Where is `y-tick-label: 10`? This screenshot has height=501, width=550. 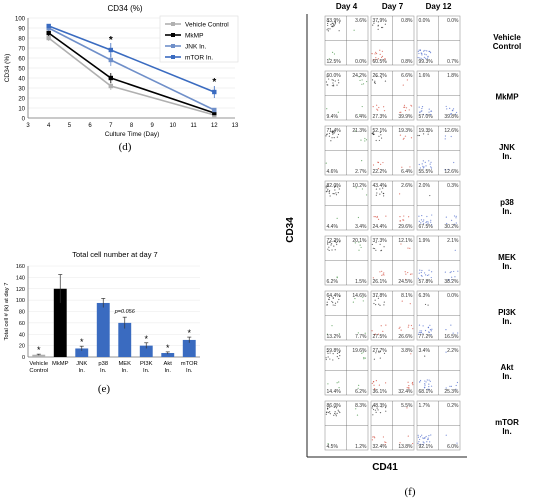
y-tick-label: 10 is located at coordinates (21, 110).